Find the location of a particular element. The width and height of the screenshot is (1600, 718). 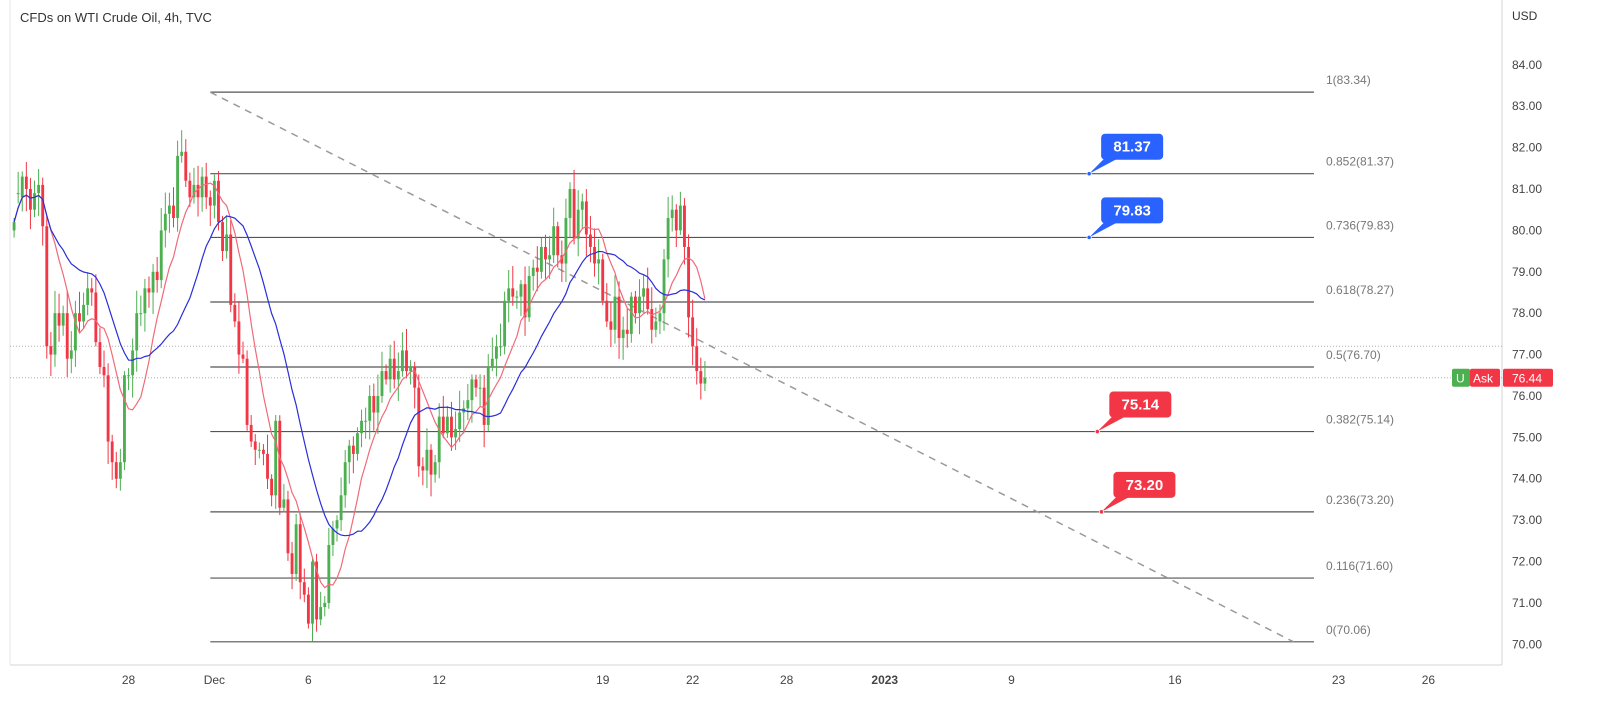

current-price-badge: U Ask 76.44 is located at coordinates (1502, 377).